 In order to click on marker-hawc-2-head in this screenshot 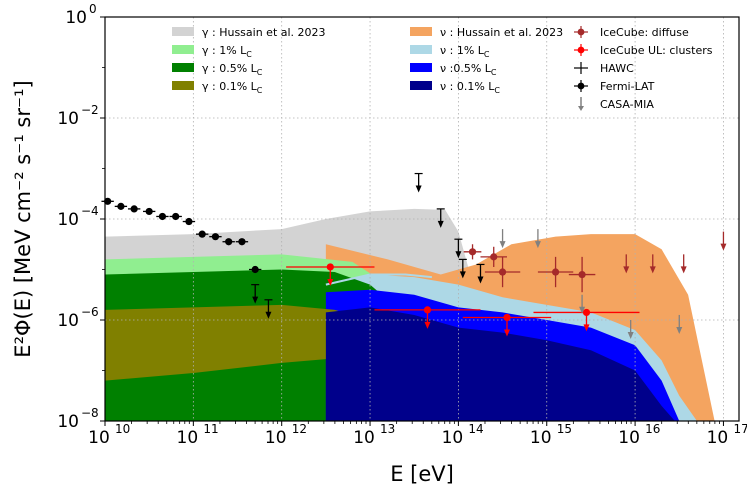, I will do `click(418, 189)`.